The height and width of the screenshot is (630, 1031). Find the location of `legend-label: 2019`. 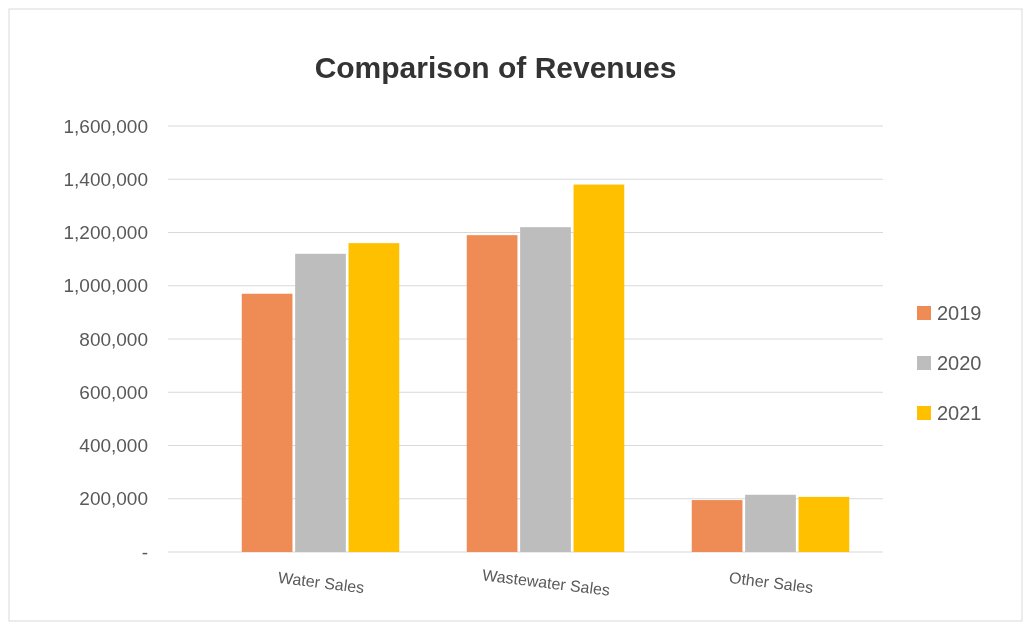

legend-label: 2019 is located at coordinates (959, 313).